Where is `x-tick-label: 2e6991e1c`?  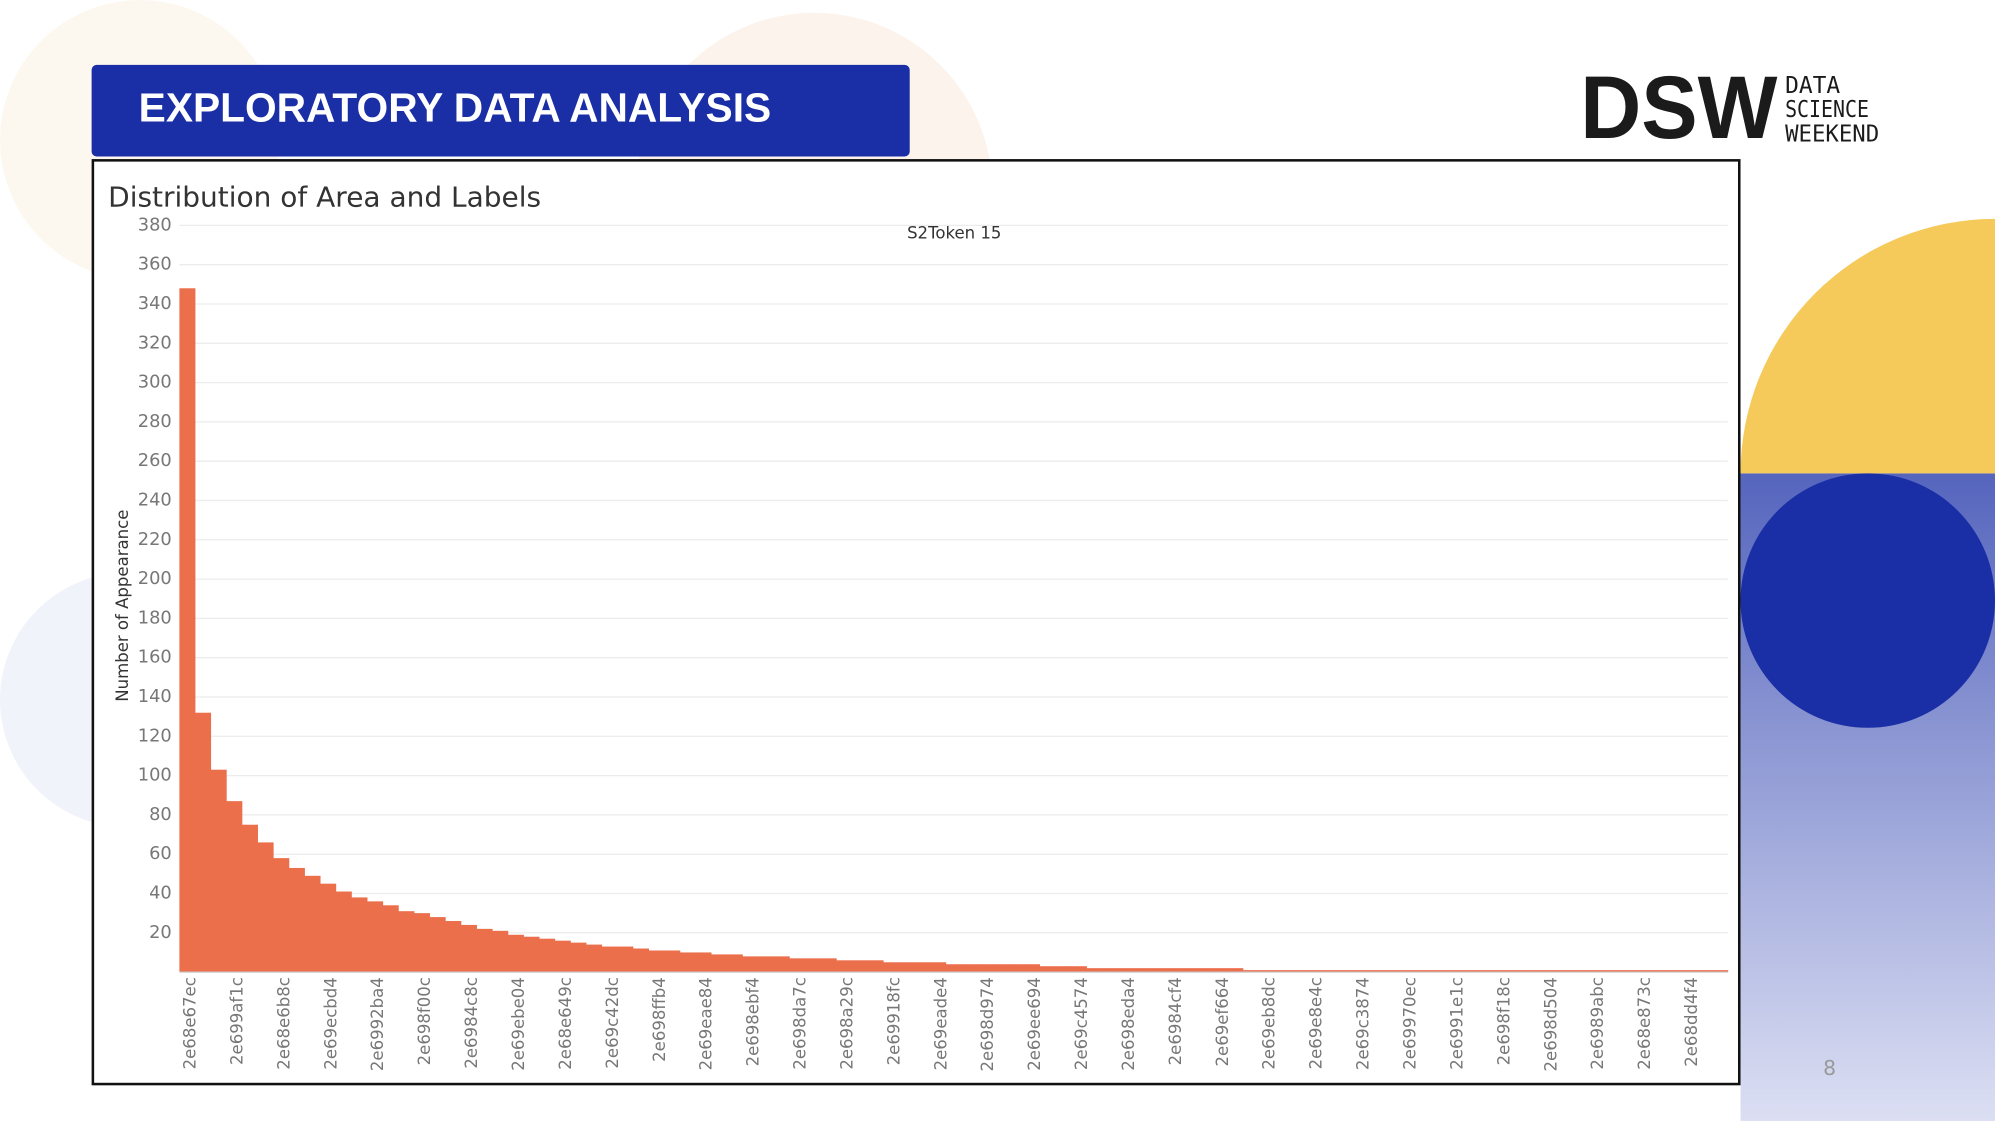
x-tick-label: 2e6991e1c is located at coordinates (1456, 1023).